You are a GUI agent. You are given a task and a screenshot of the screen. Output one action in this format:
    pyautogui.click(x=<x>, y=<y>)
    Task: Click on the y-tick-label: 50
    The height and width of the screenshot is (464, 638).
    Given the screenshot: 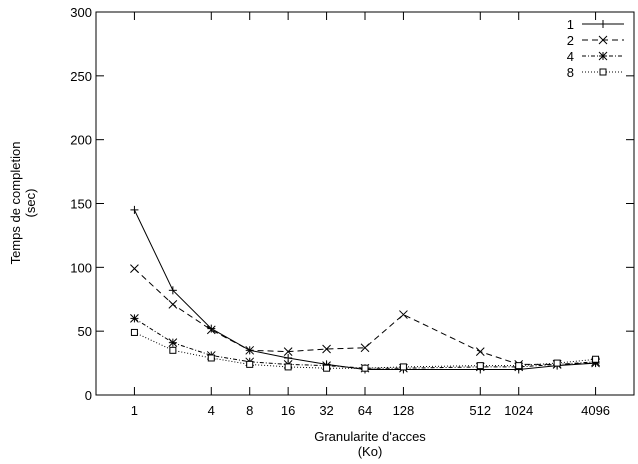 What is the action you would take?
    pyautogui.click(x=85, y=331)
    